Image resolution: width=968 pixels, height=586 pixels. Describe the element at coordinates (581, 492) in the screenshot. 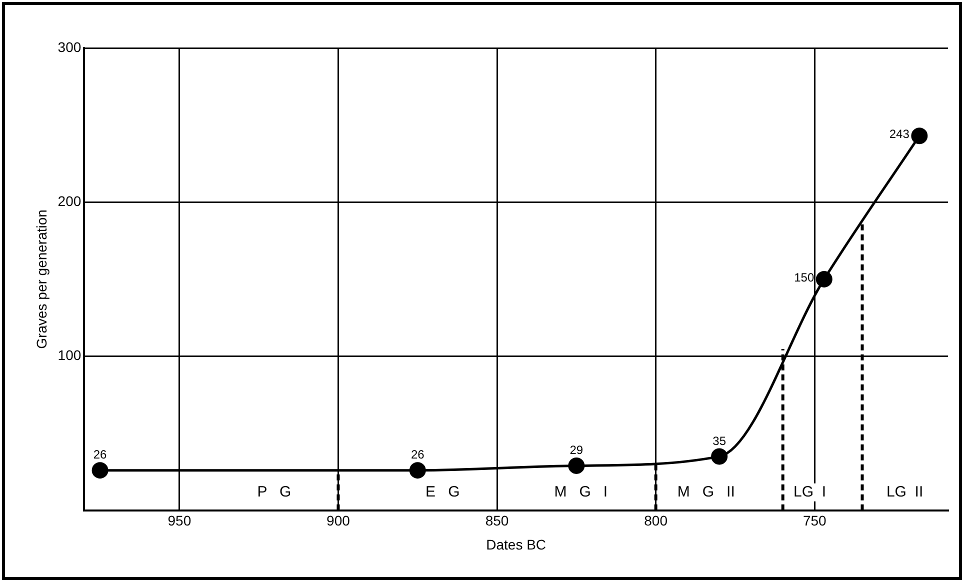

I see `annotation: M G I` at that location.